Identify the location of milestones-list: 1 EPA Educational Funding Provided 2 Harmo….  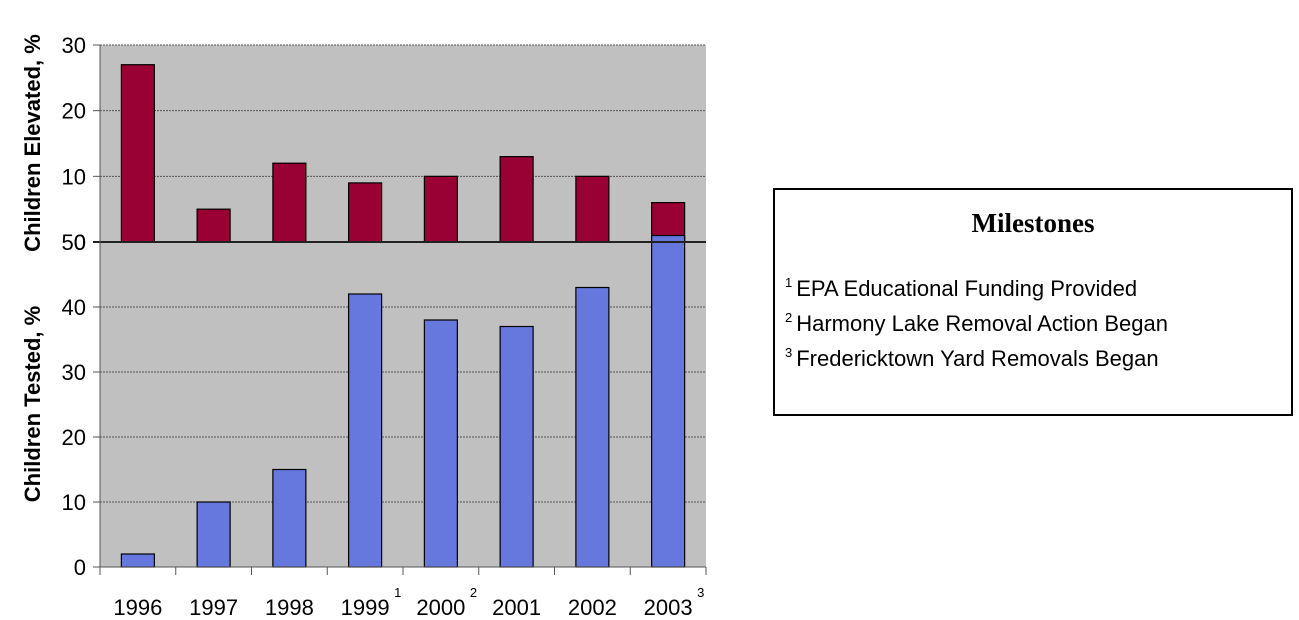
(976, 320).